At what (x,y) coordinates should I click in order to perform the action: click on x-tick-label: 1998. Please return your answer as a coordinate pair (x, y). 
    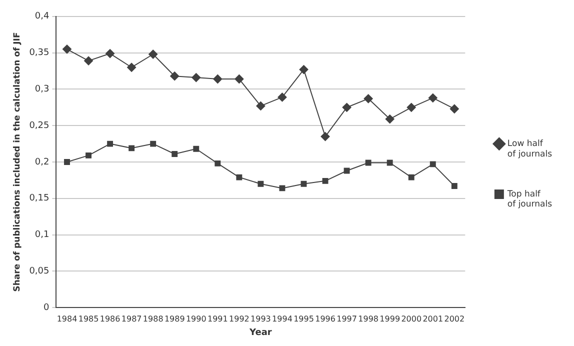
    Looking at the image, I should click on (368, 319).